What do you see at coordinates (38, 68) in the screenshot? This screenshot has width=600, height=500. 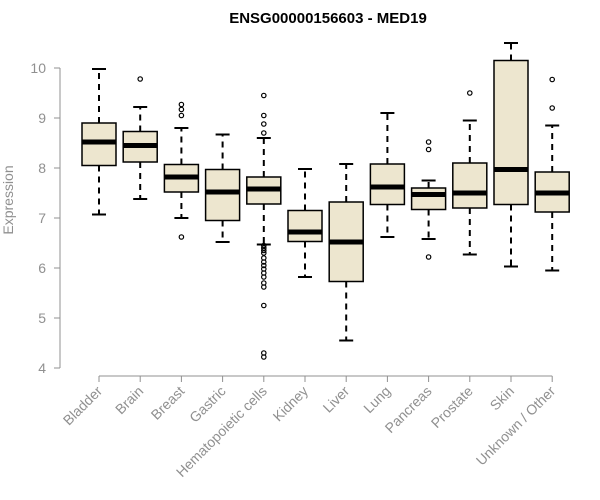 I see `y-tick-label: 10` at bounding box center [38, 68].